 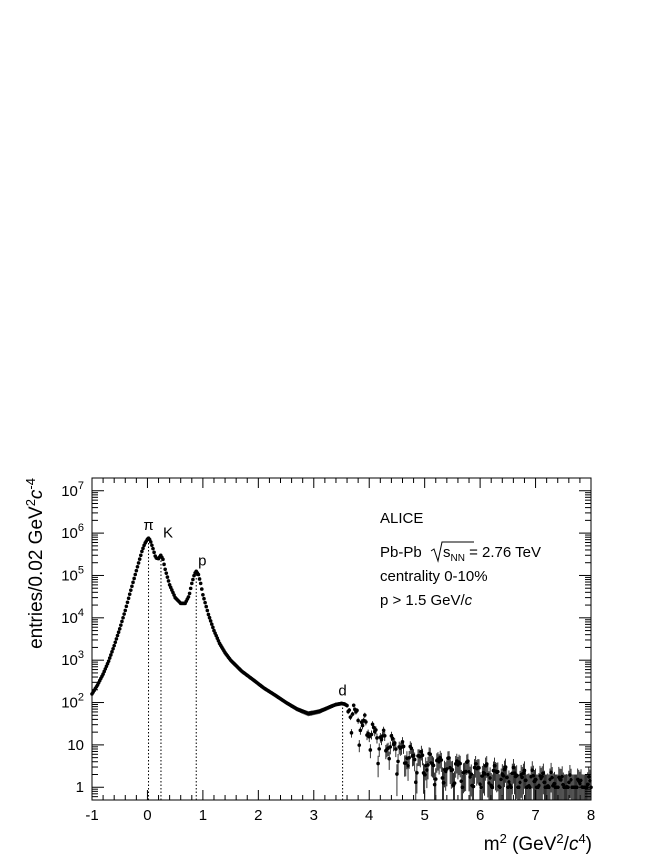 I want to click on legend-experiment: ALICE, so click(x=401, y=518).